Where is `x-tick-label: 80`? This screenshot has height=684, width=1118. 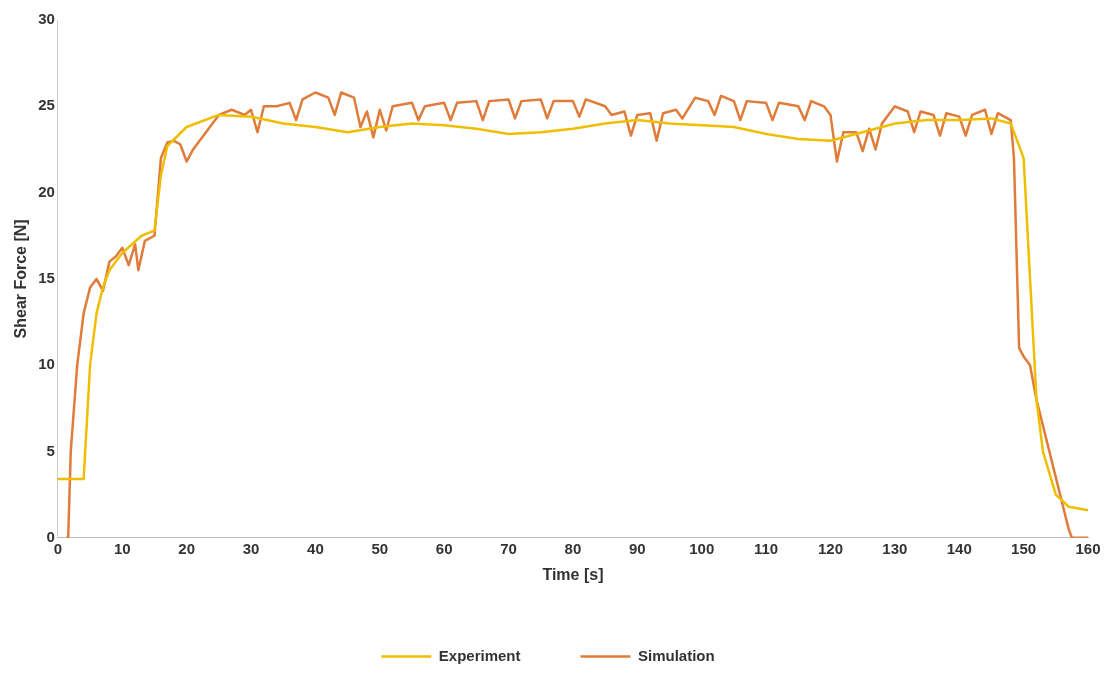
x-tick-label: 80 is located at coordinates (573, 548).